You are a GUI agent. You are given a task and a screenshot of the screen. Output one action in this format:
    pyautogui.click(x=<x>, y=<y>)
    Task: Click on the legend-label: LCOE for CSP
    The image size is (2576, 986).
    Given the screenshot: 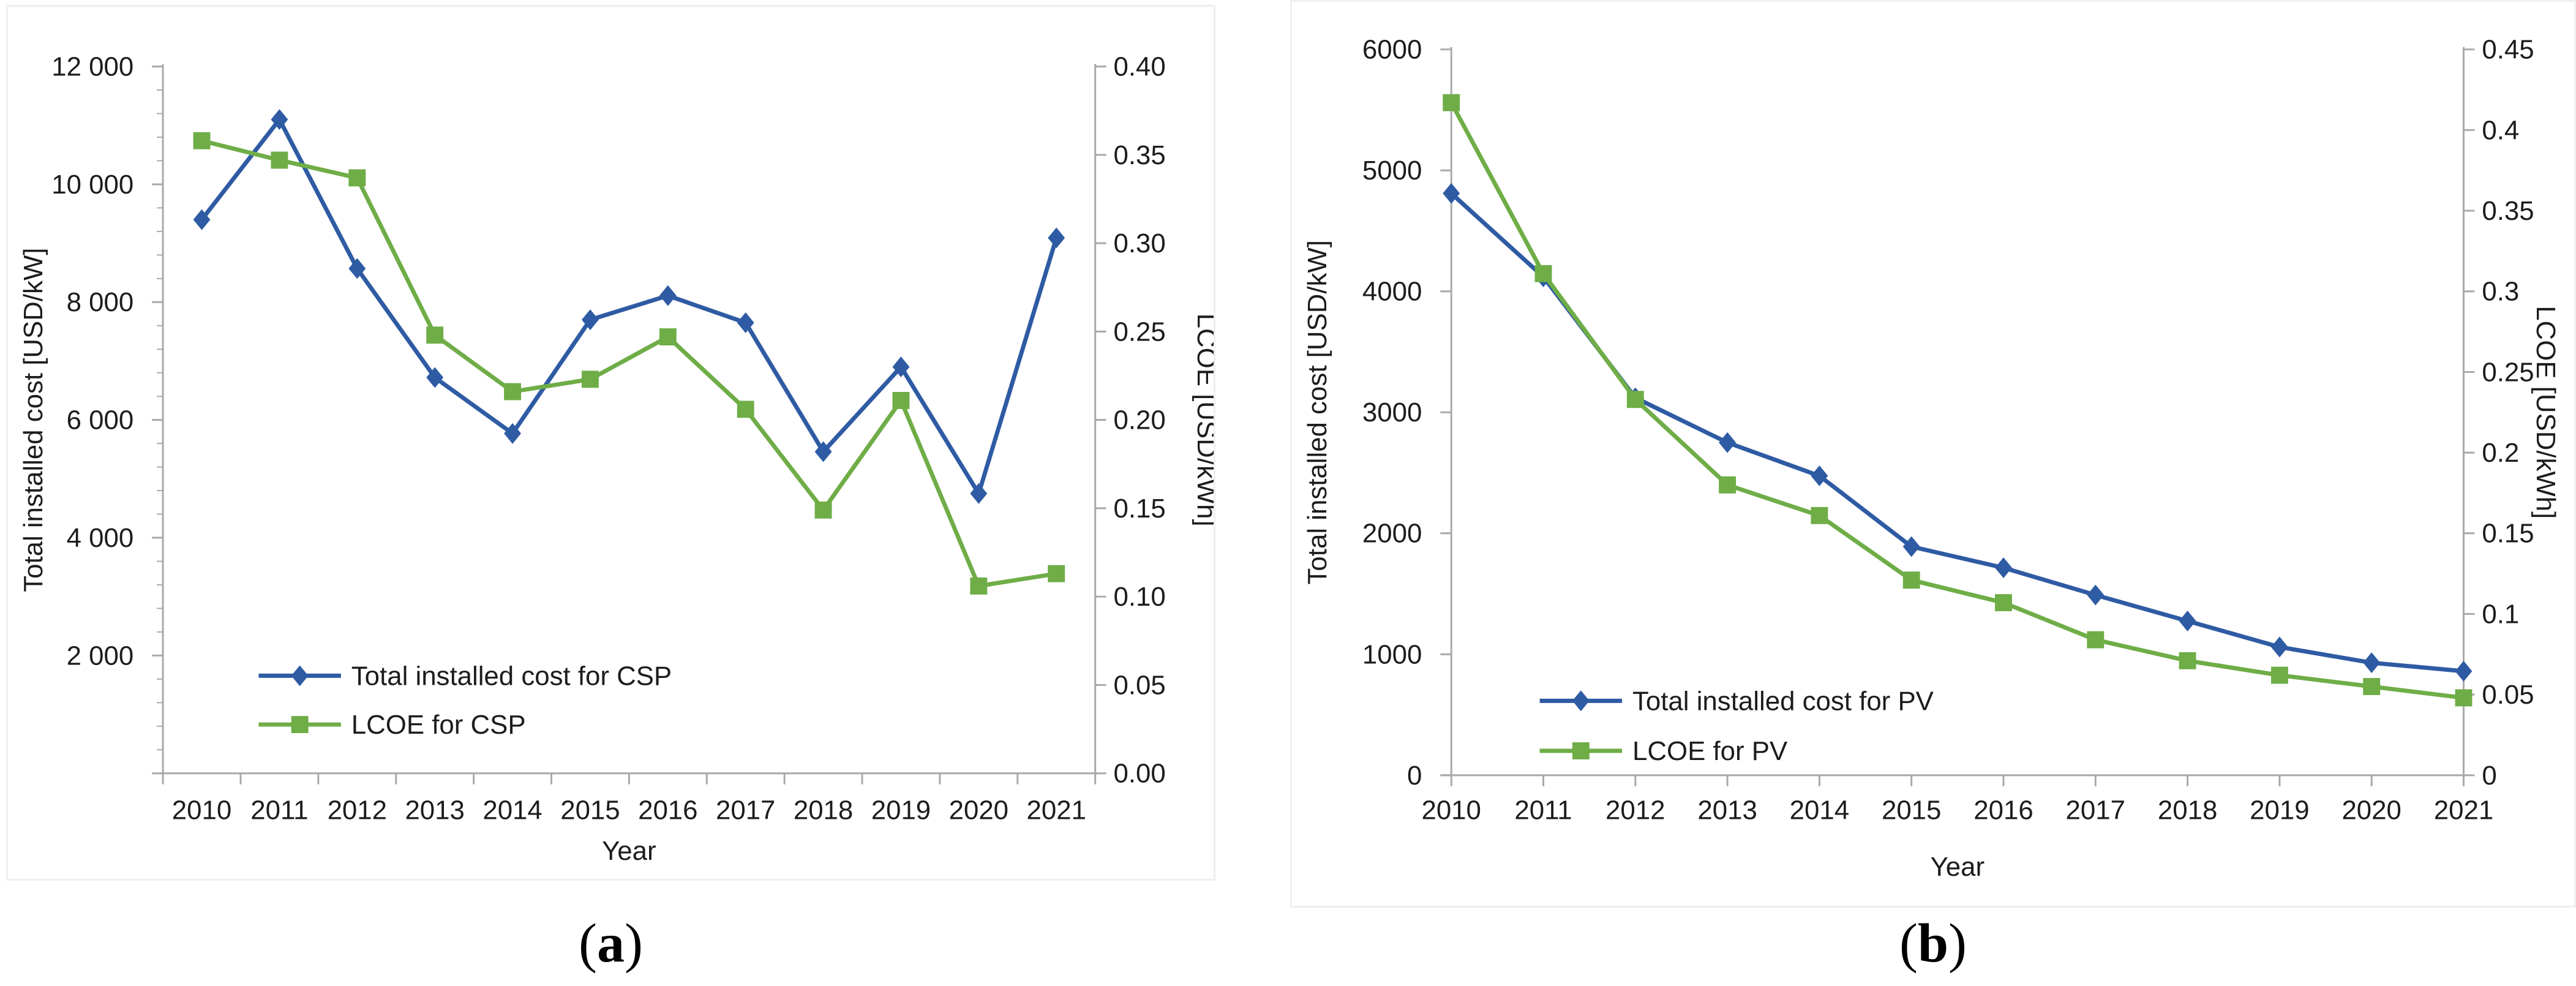 What is the action you would take?
    pyautogui.click(x=438, y=725)
    